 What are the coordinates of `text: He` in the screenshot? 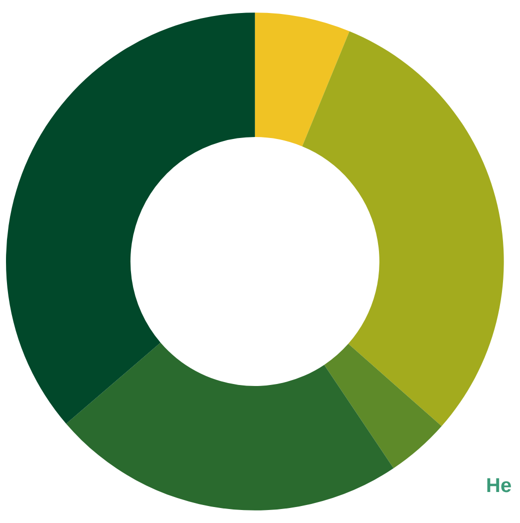 It's located at (499, 486).